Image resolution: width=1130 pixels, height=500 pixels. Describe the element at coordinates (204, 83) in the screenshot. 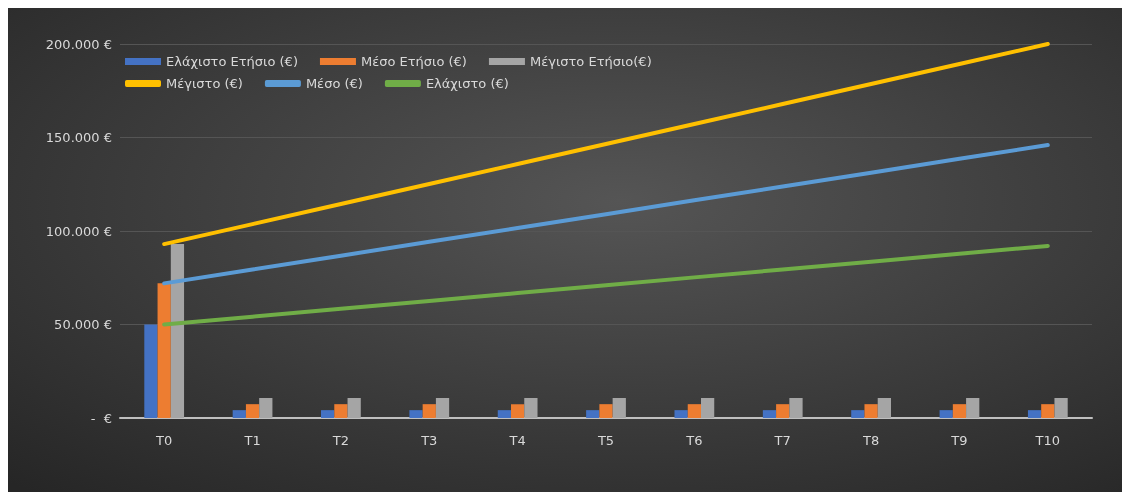

I see `legend-label: Μέγιστο (€)` at that location.